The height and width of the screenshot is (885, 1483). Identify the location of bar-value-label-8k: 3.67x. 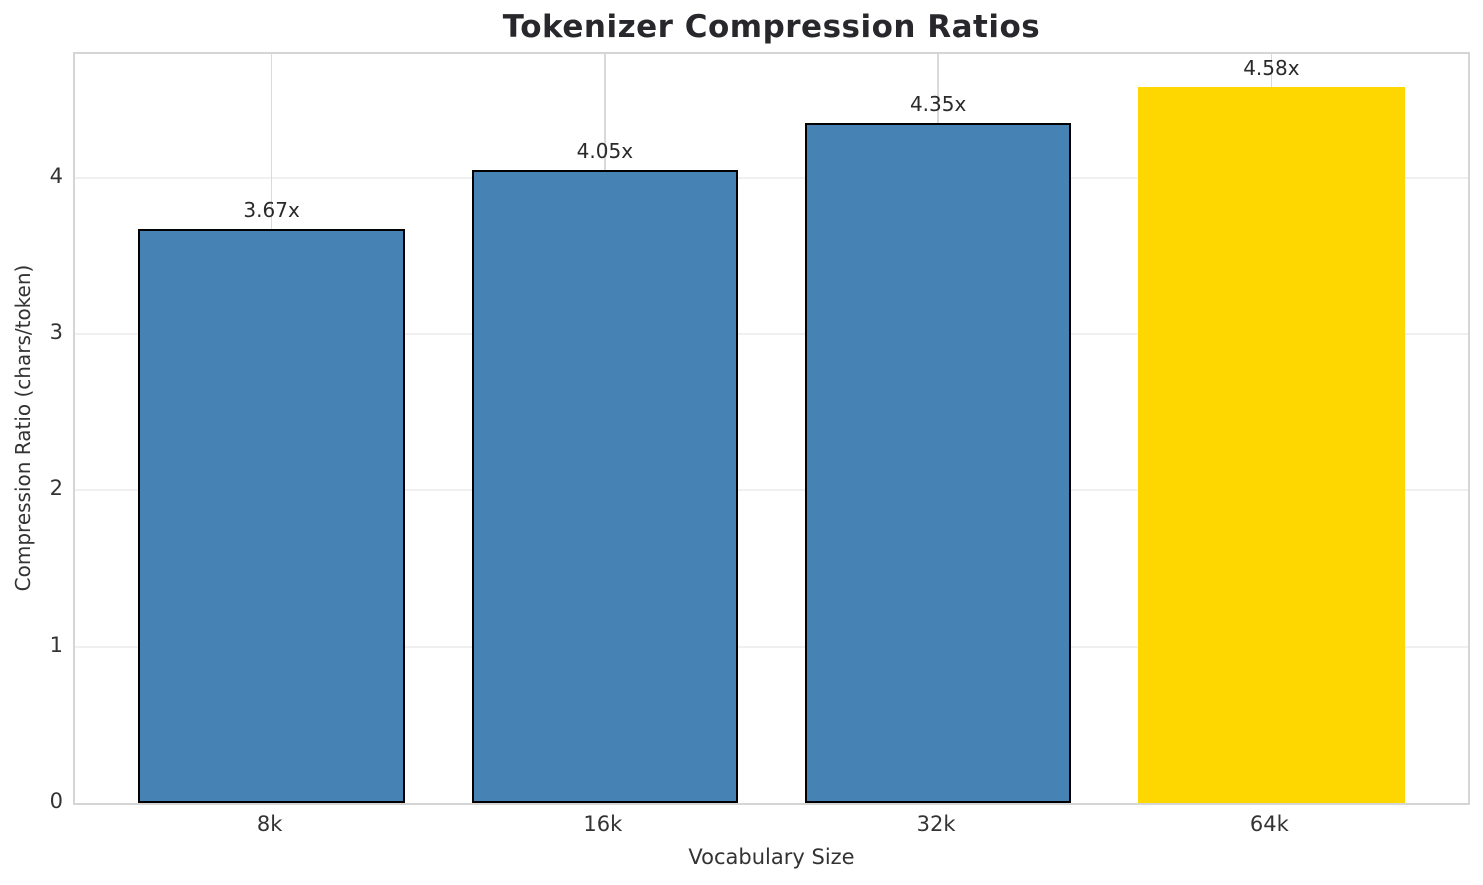
(271, 210).